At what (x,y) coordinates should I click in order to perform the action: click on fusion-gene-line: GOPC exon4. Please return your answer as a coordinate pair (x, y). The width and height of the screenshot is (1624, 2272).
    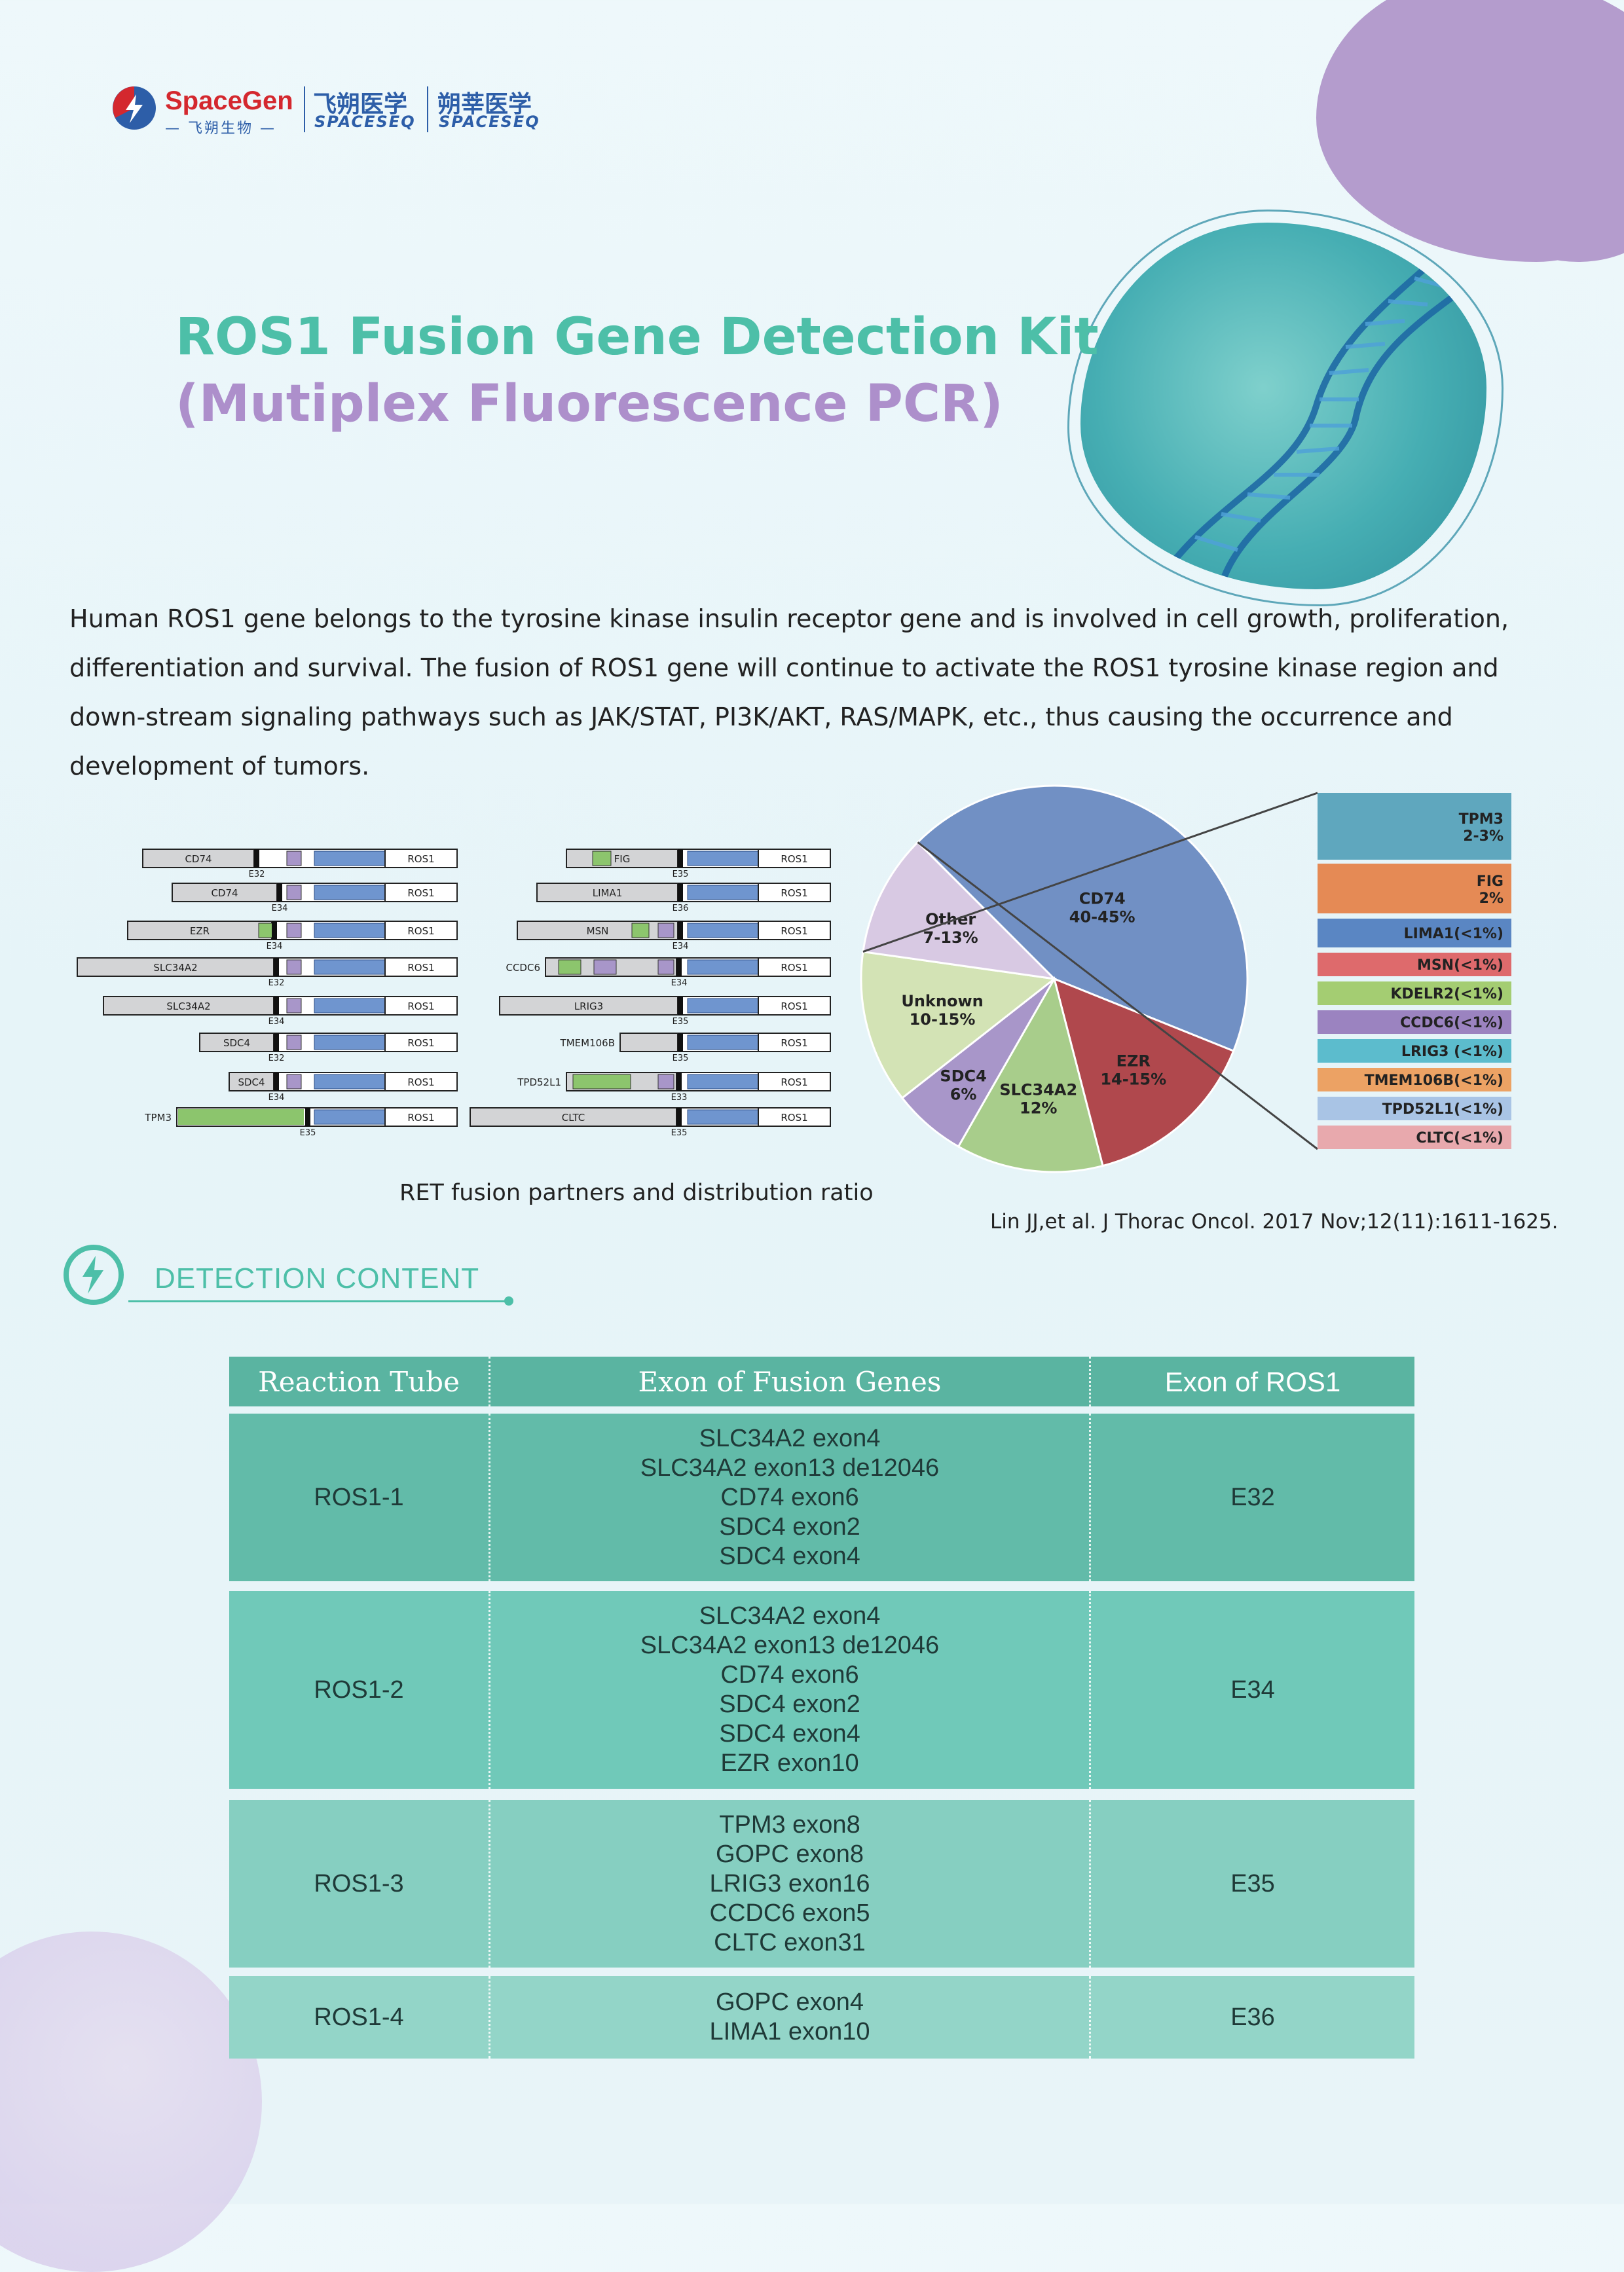
    Looking at the image, I should click on (790, 2002).